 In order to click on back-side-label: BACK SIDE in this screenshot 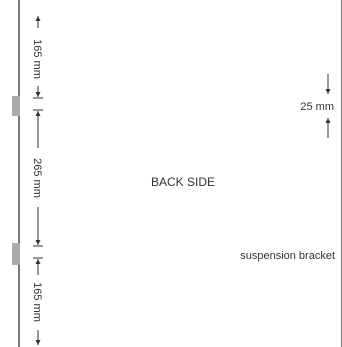, I will do `click(183, 182)`.